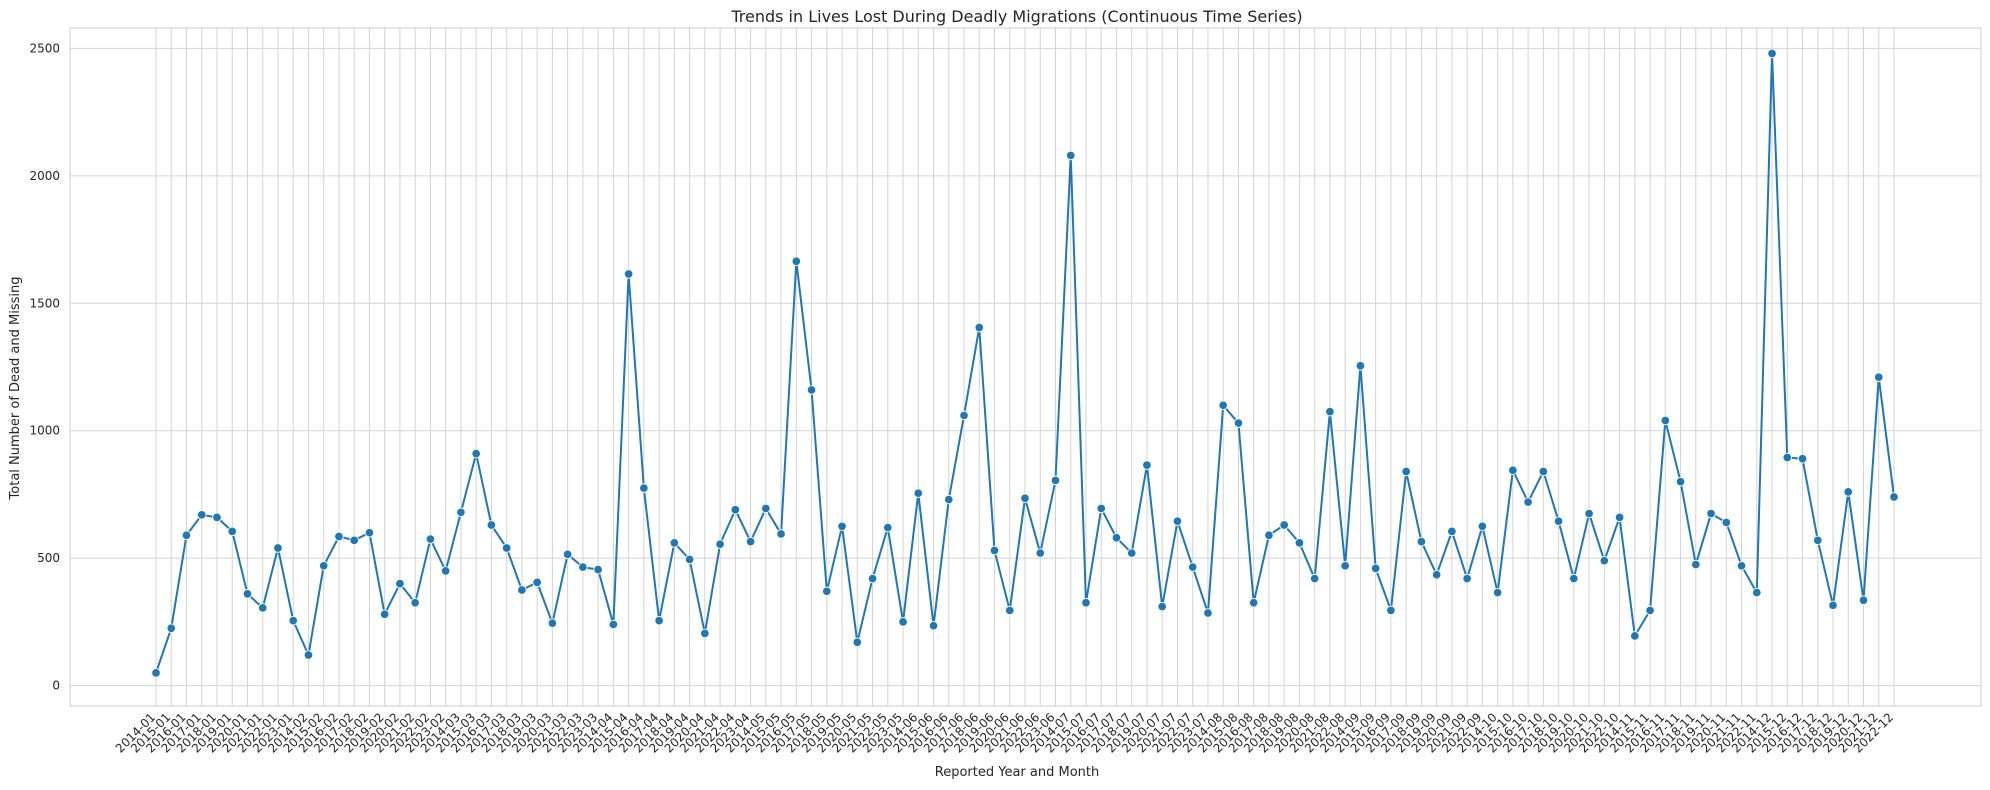 The width and height of the screenshot is (1990, 790). I want to click on y-tick-label: 500, so click(48, 558).